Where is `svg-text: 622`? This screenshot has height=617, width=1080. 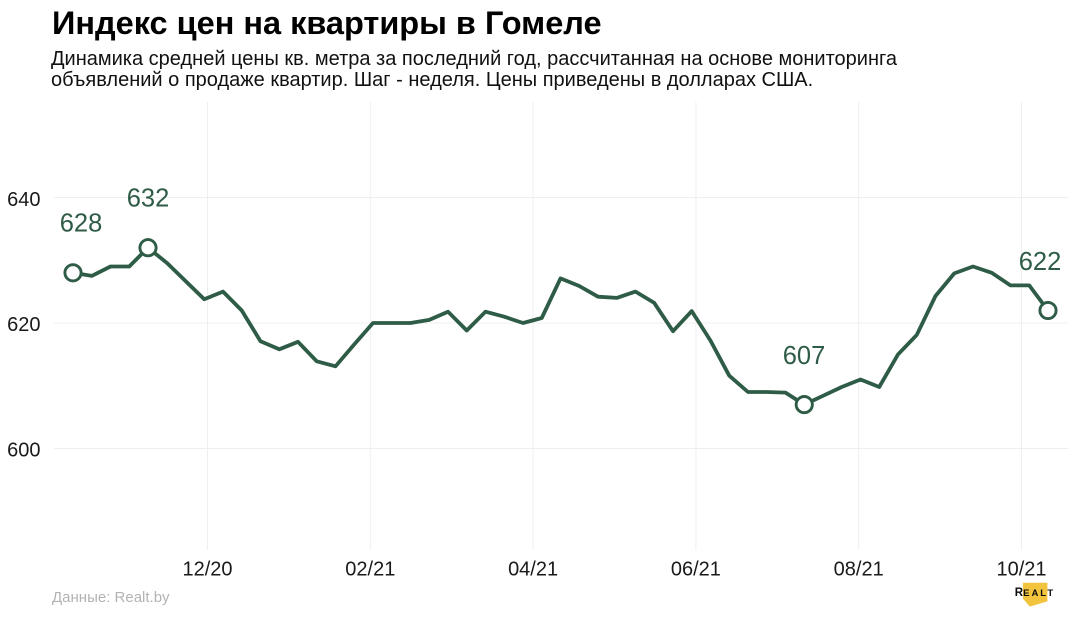 svg-text: 622 is located at coordinates (1040, 262).